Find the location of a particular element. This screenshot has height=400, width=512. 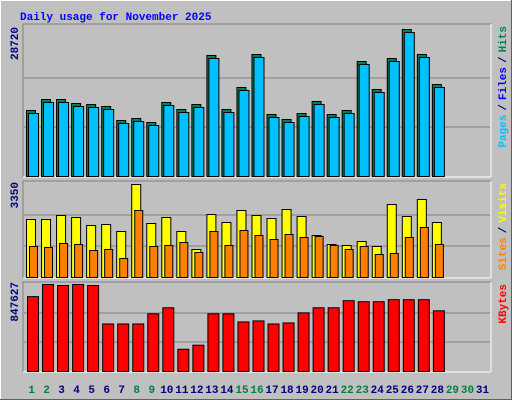

x-tick-label: 15 is located at coordinates (242, 391).